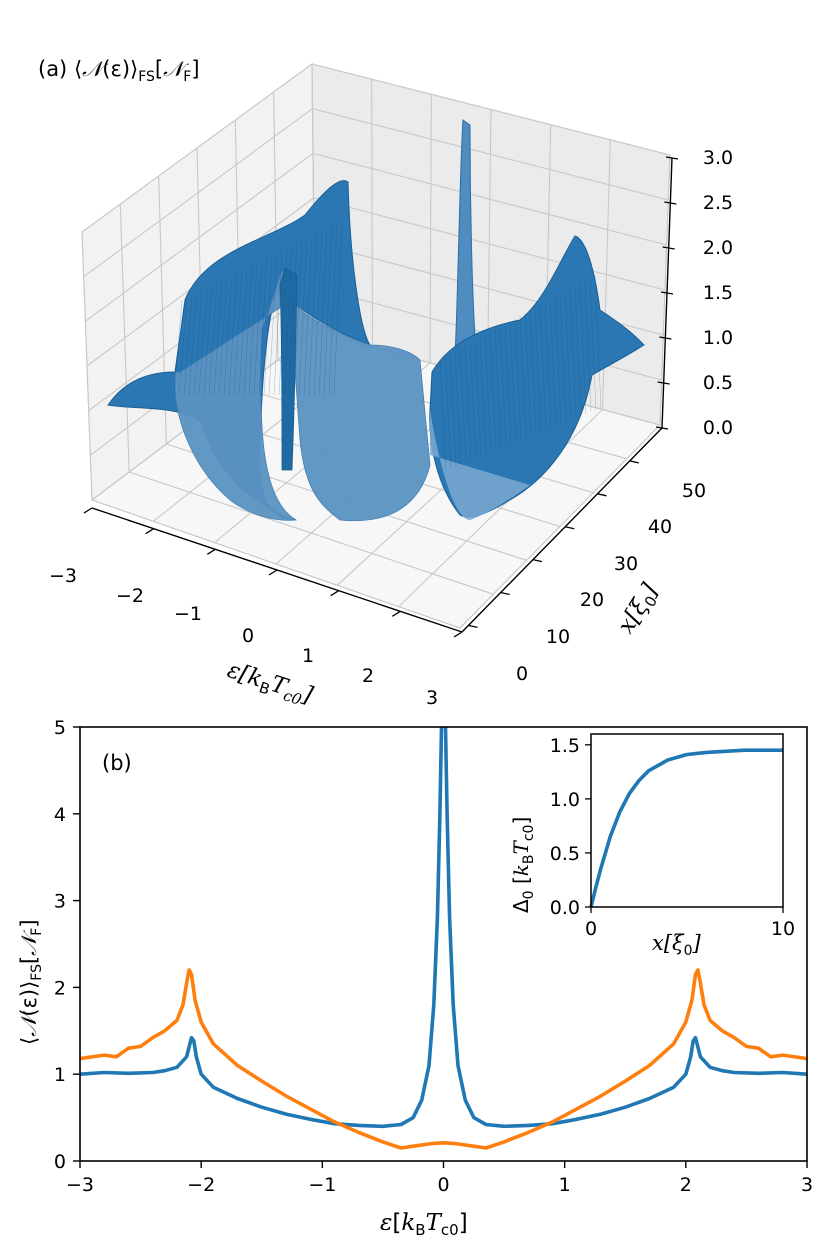 The width and height of the screenshot is (829, 1245). What do you see at coordinates (718, 248) in the screenshot?
I see `z-tick-label: 2.0` at bounding box center [718, 248].